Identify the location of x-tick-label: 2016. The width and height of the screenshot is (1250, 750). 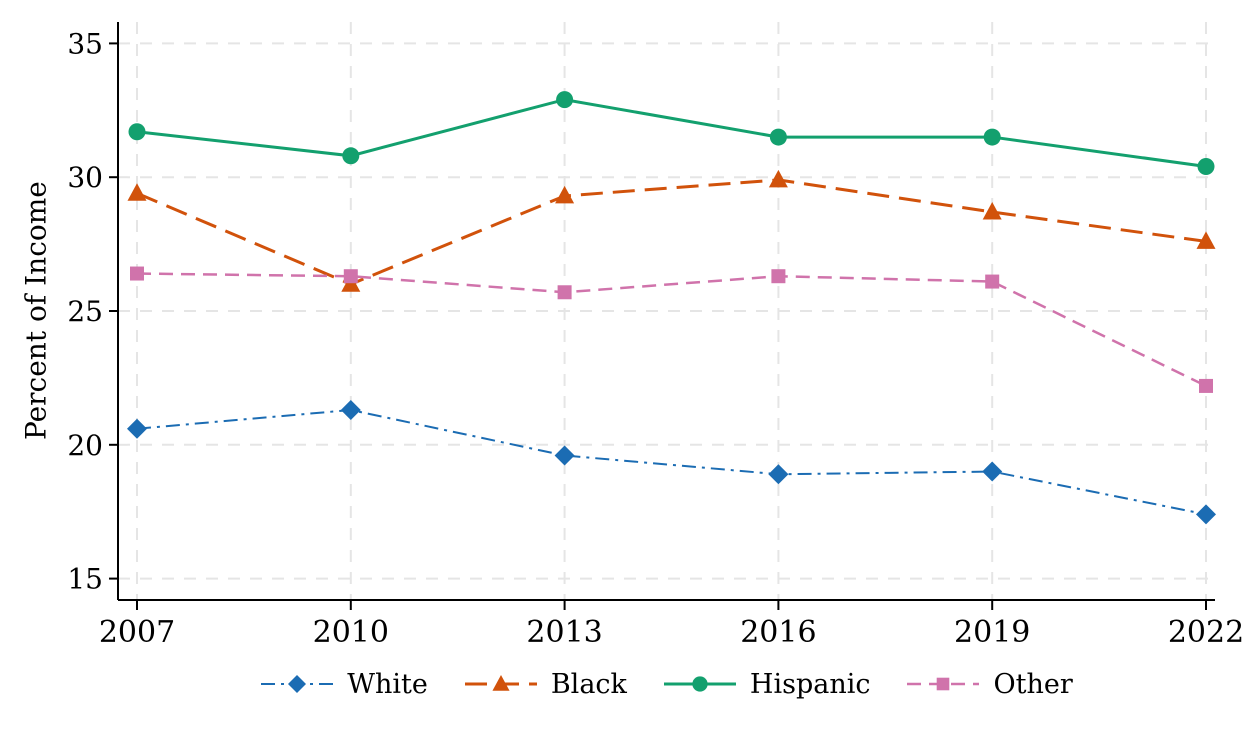
(778, 632).